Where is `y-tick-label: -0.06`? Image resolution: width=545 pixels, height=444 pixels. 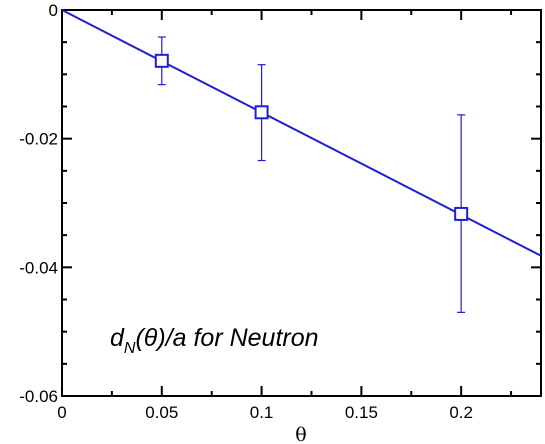 y-tick-label: -0.06 is located at coordinates (38, 396).